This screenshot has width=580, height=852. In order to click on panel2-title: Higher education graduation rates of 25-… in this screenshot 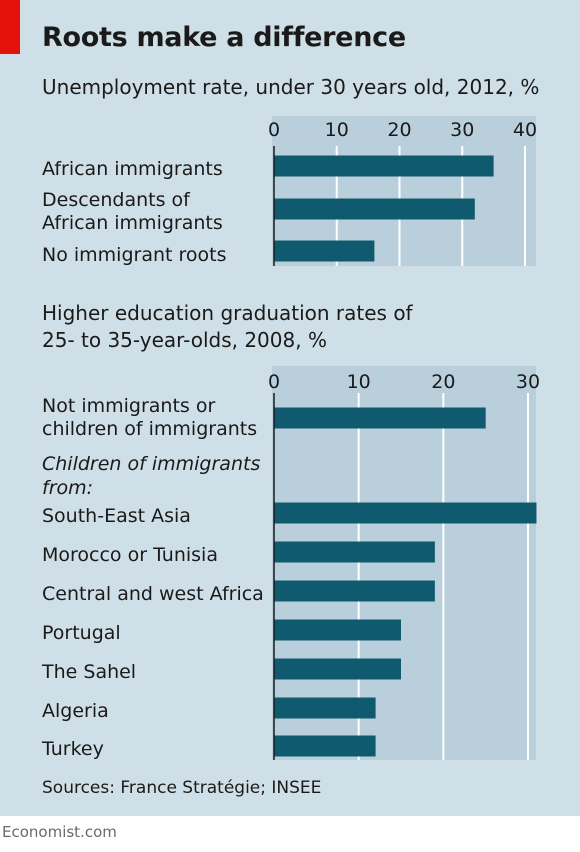, I will do `click(227, 327)`.